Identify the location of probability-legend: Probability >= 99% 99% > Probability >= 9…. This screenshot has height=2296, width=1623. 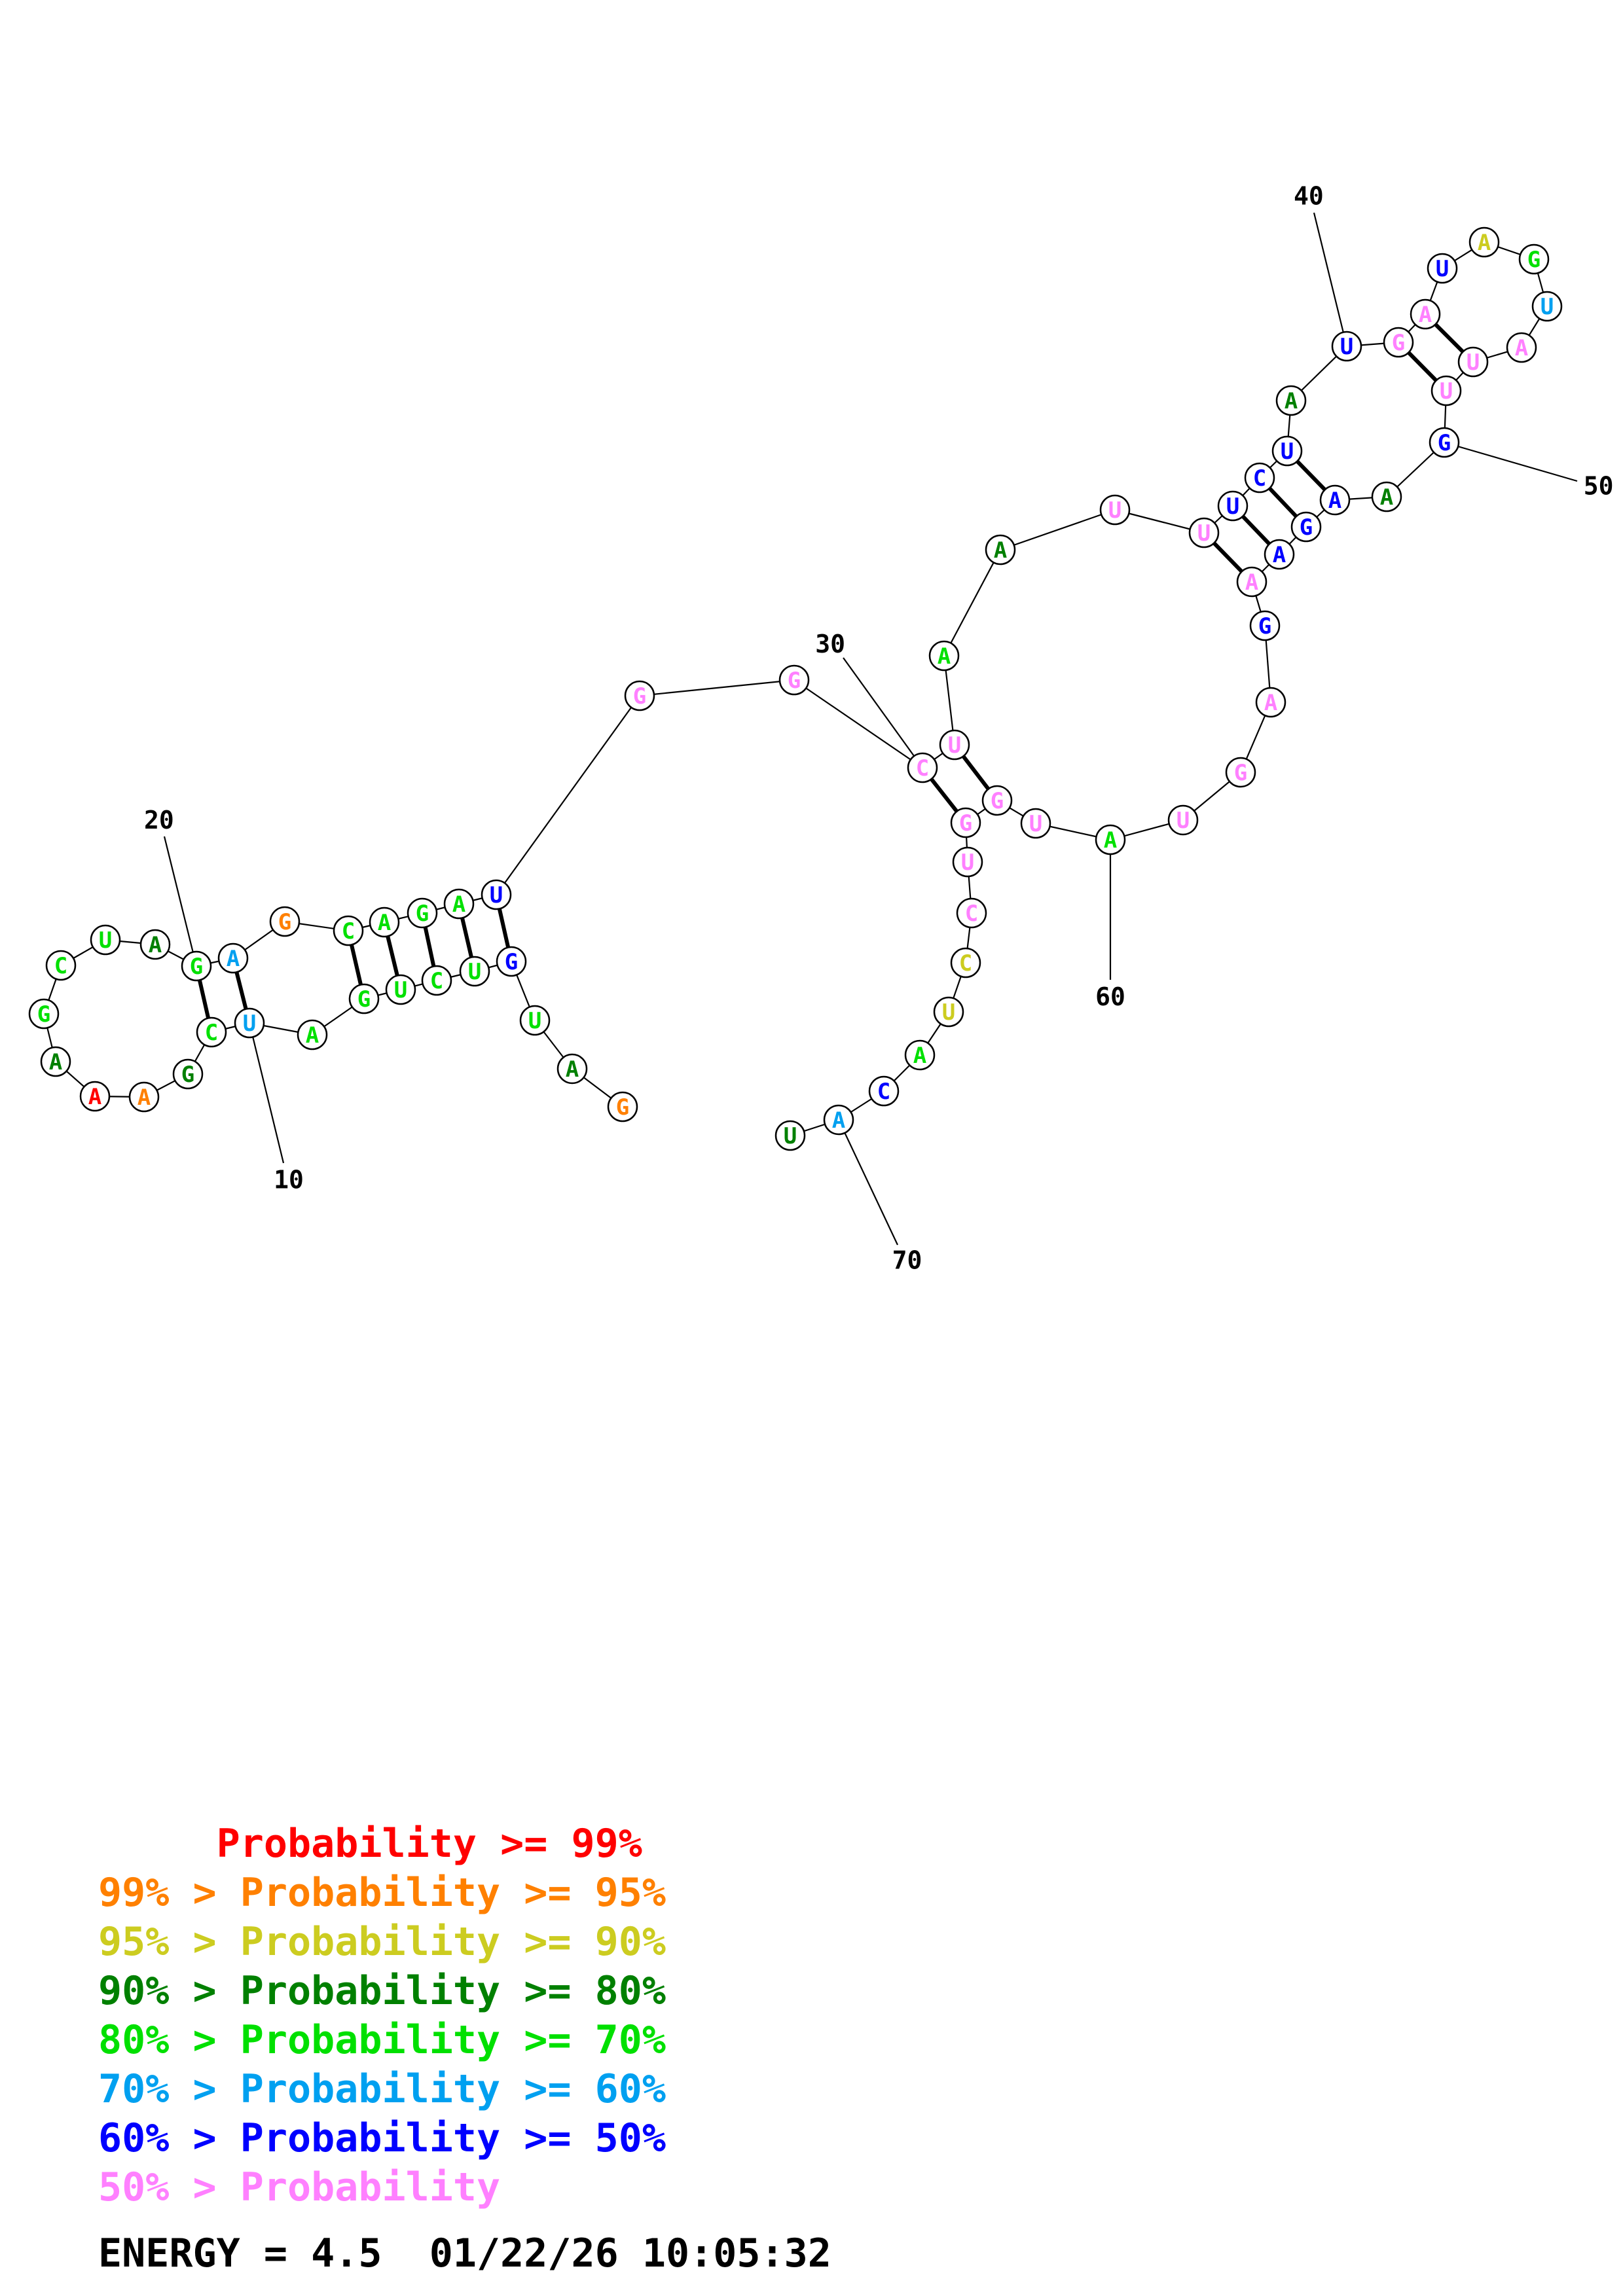
(382, 2016).